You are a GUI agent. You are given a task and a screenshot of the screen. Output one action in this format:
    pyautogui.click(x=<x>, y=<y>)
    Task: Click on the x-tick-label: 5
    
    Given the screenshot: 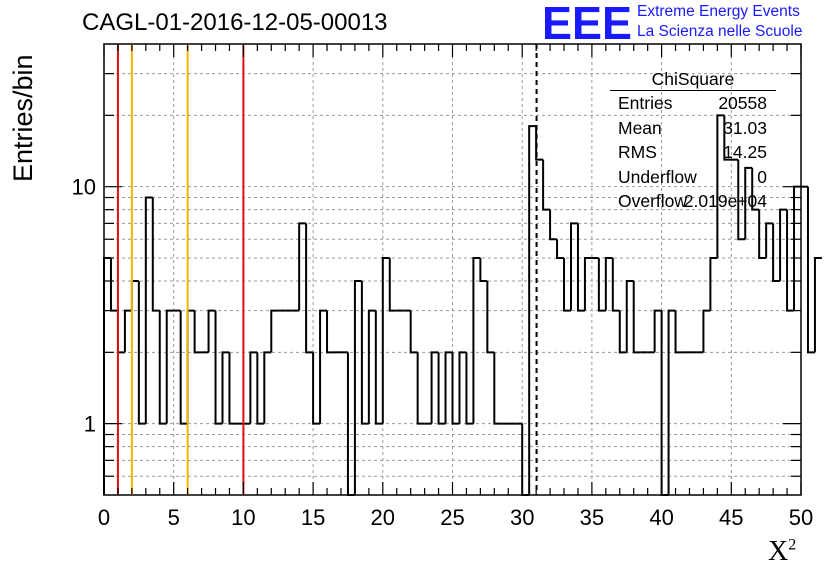 What is the action you would take?
    pyautogui.click(x=174, y=517)
    